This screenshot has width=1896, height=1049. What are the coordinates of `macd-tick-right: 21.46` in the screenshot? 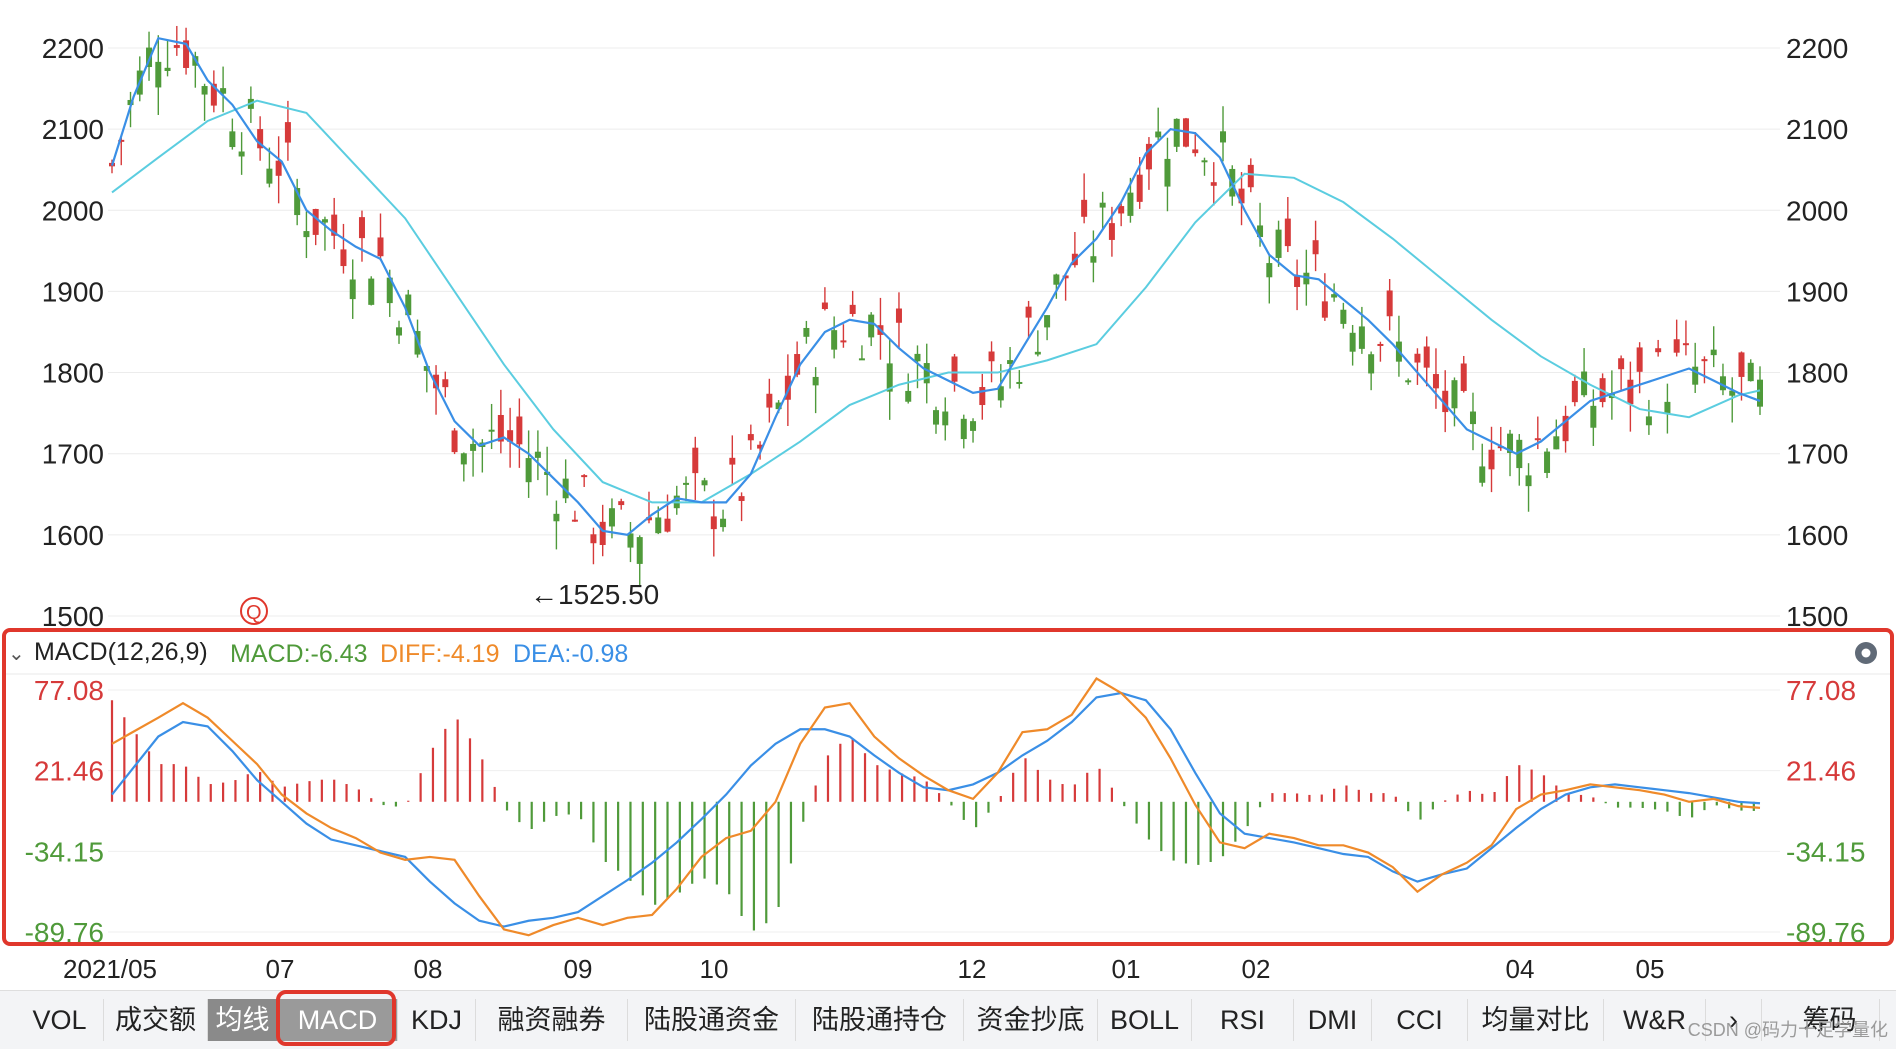 It's located at (1821, 771).